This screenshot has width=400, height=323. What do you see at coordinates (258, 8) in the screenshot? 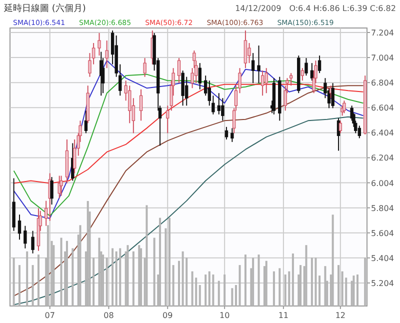
I see `text: 14/12/2009` at bounding box center [258, 8].